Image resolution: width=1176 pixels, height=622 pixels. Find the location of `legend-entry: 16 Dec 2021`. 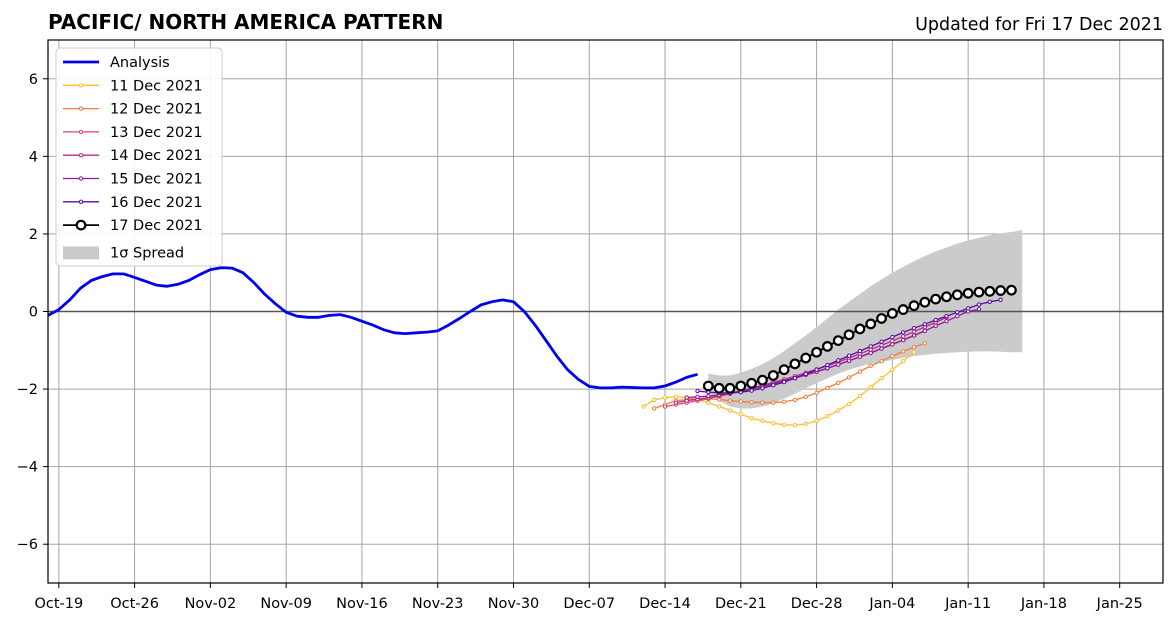

legend-entry: 16 Dec 2021 is located at coordinates (133, 203).